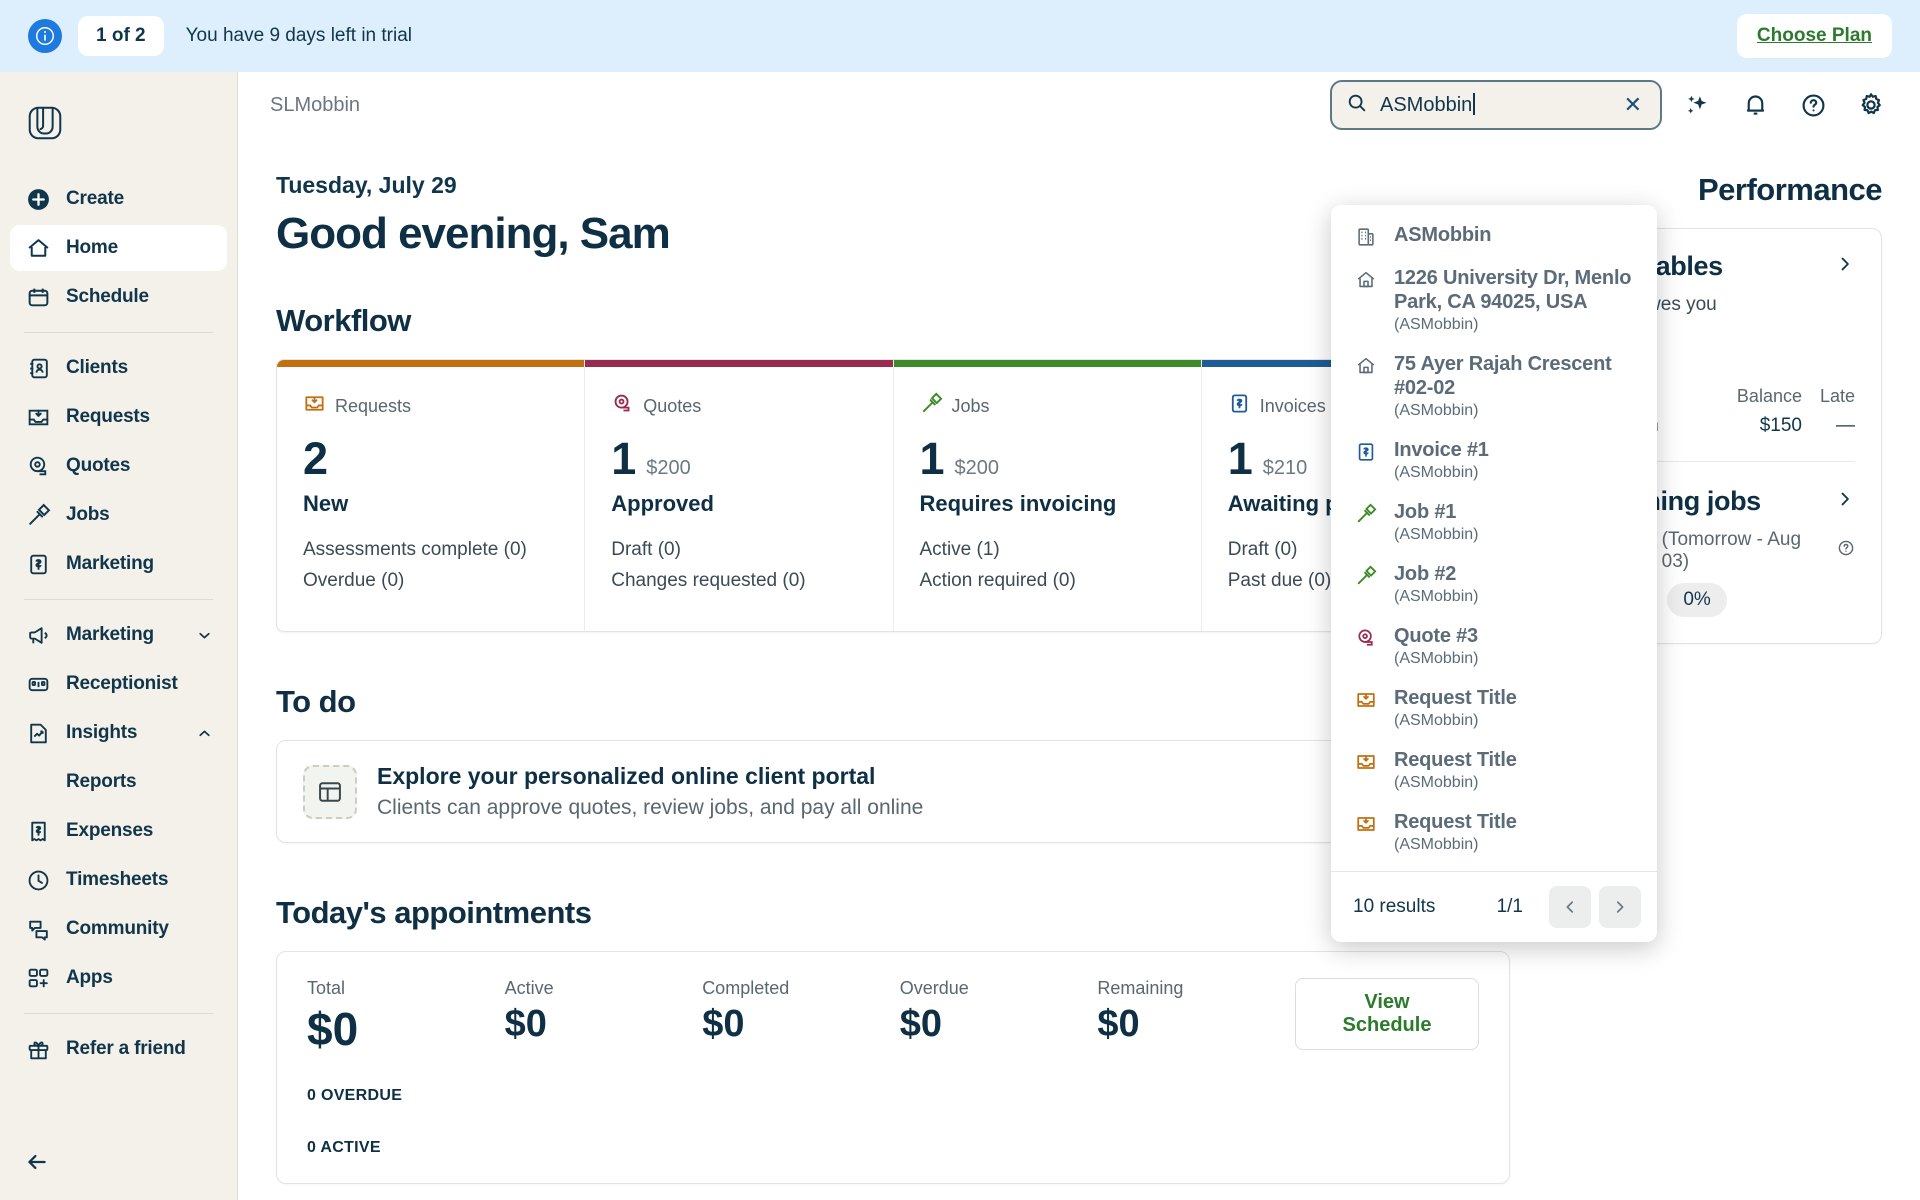  Describe the element at coordinates (101, 781) in the screenshot. I see `sidebar-item-label: Reports` at that location.